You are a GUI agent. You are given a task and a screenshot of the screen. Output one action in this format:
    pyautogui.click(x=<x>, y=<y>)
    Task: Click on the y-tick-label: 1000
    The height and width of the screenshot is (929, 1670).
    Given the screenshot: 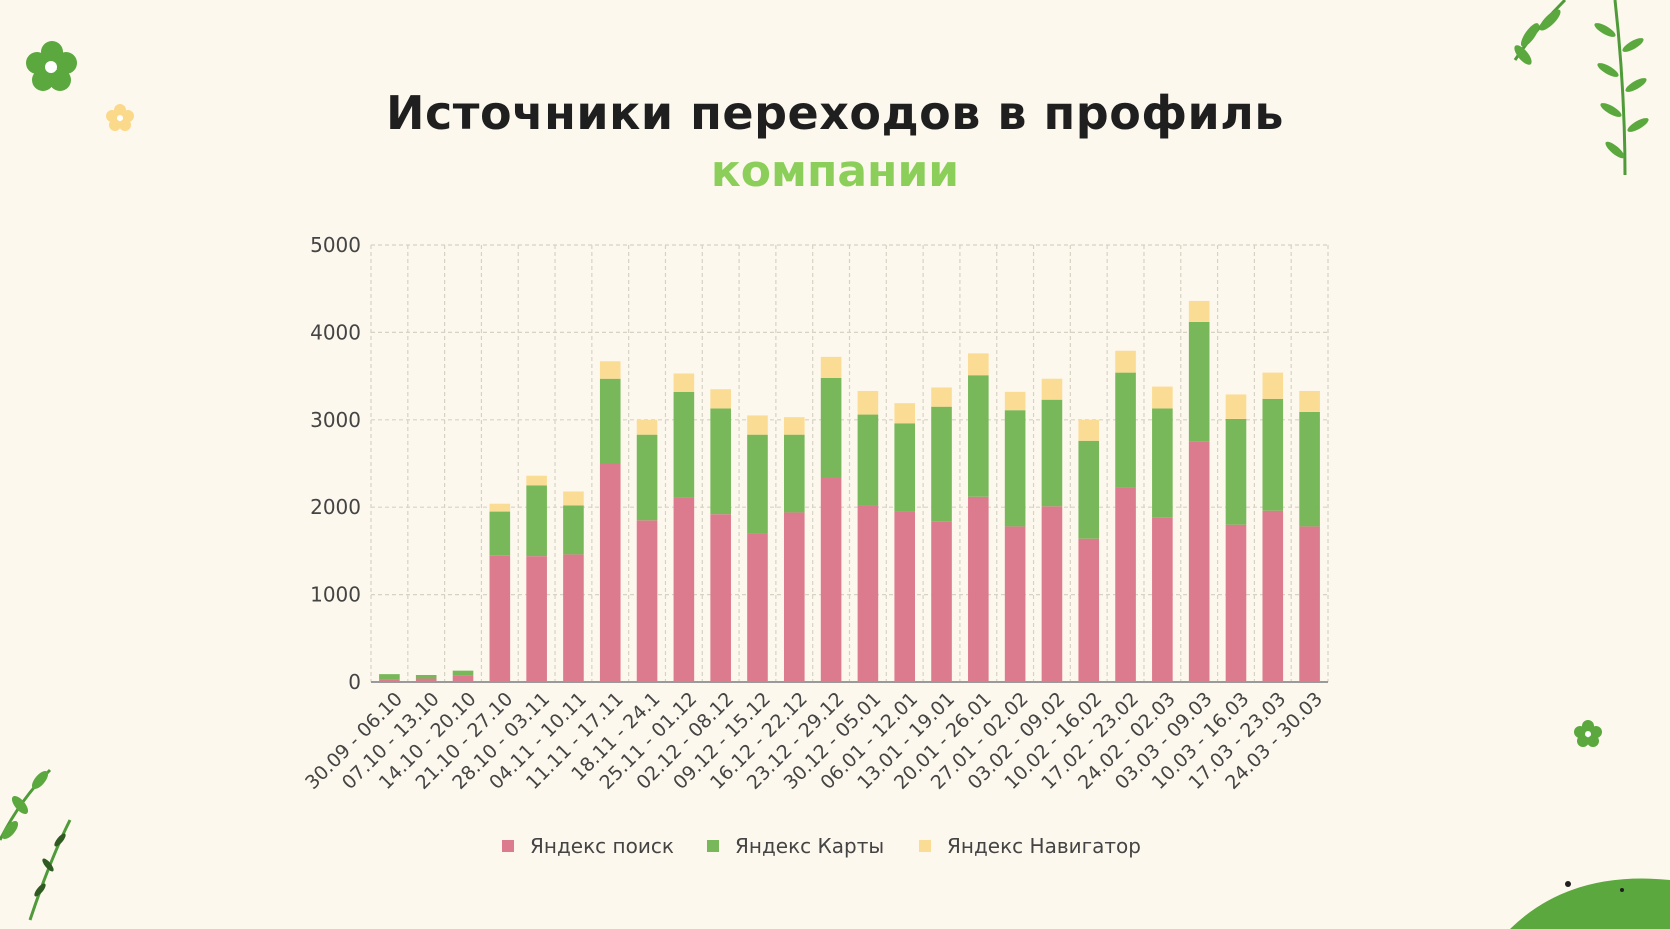 What is the action you would take?
    pyautogui.click(x=335, y=595)
    